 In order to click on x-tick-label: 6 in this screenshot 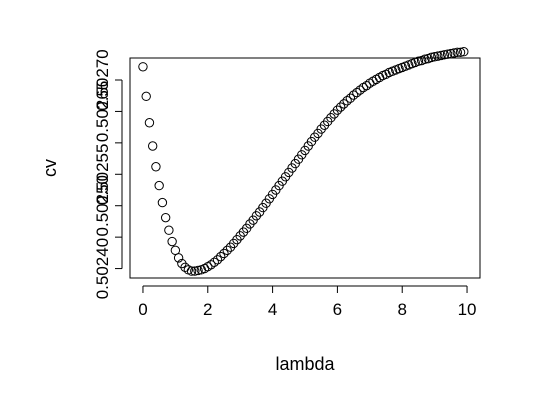, I will do `click(337, 309)`.